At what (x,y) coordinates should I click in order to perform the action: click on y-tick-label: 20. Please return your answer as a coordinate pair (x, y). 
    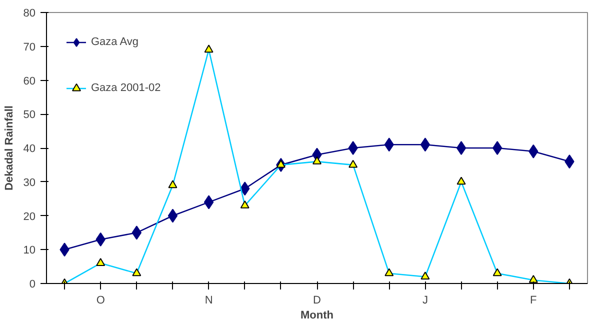
    Looking at the image, I should click on (29, 216).